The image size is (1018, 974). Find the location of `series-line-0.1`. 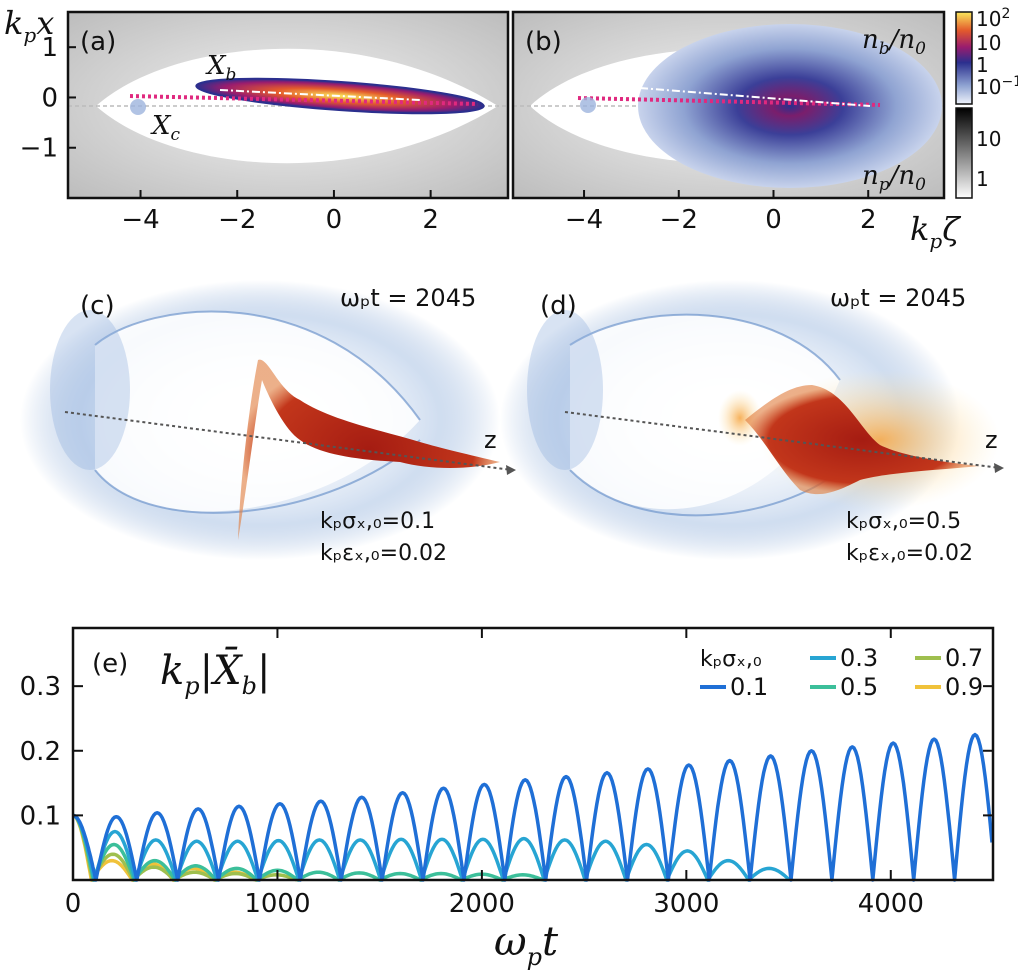

series-line-0.1 is located at coordinates (533, 807).